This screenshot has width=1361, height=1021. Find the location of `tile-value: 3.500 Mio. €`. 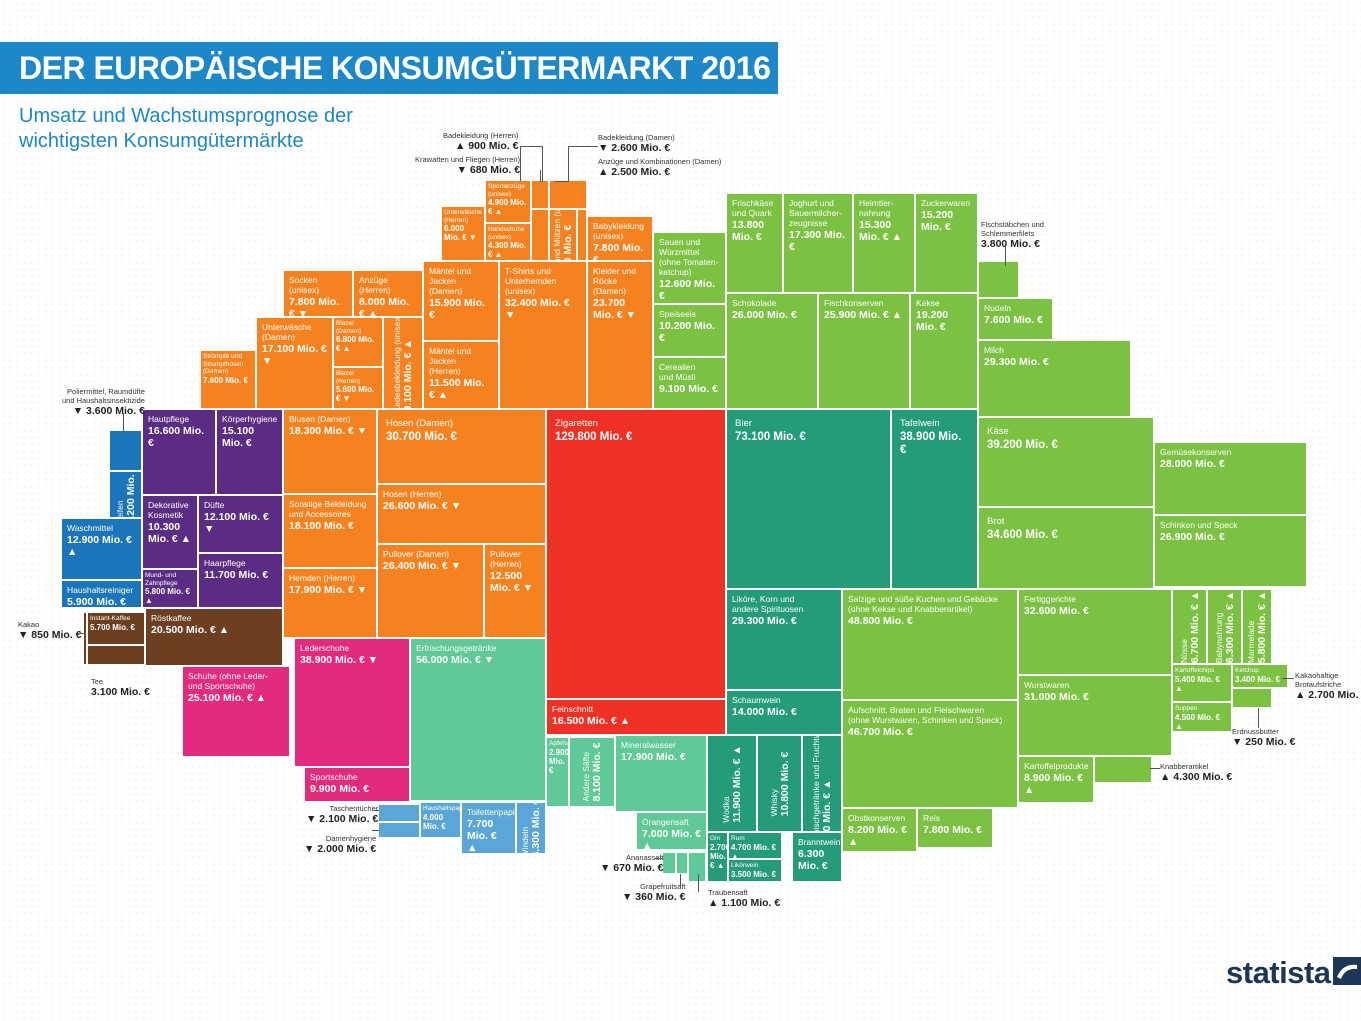

tile-value: 3.500 Mio. € is located at coordinates (753, 874).